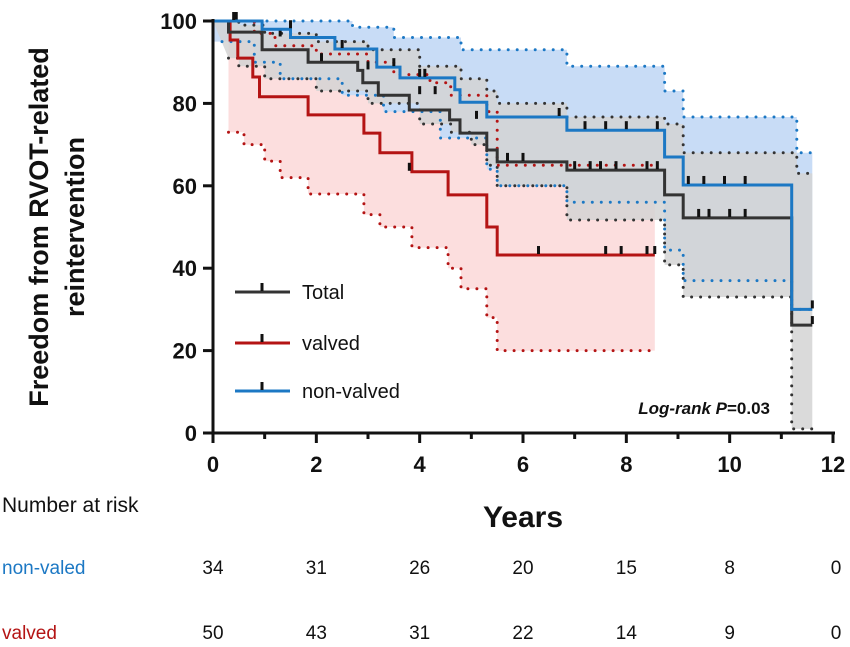 The width and height of the screenshot is (850, 647). I want to click on legend-item-non-valved: non-valved, so click(317, 392).